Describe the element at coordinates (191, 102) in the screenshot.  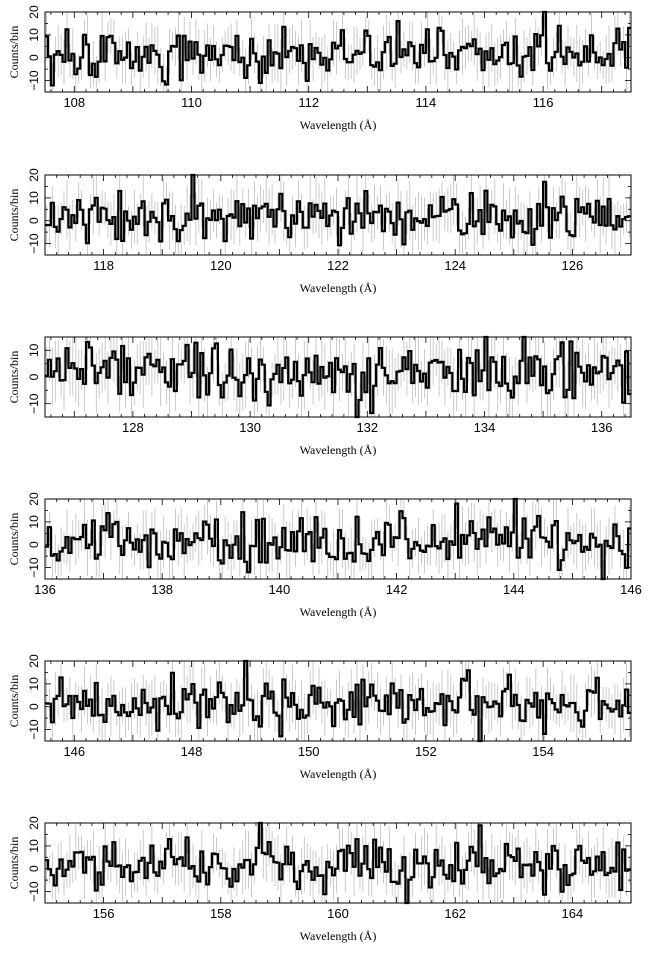
I see `x-tick-label: 110` at that location.